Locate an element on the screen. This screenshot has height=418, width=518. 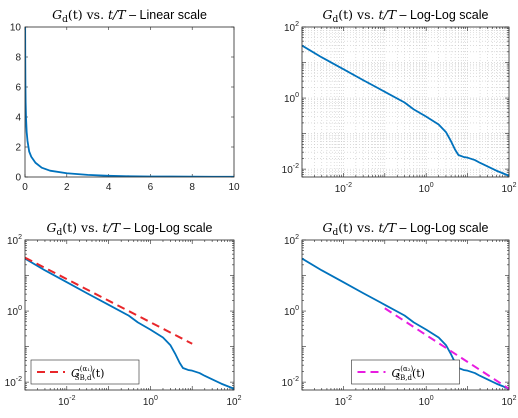
legend-label: G(α₁) SB,d(t) is located at coordinates (87, 373).